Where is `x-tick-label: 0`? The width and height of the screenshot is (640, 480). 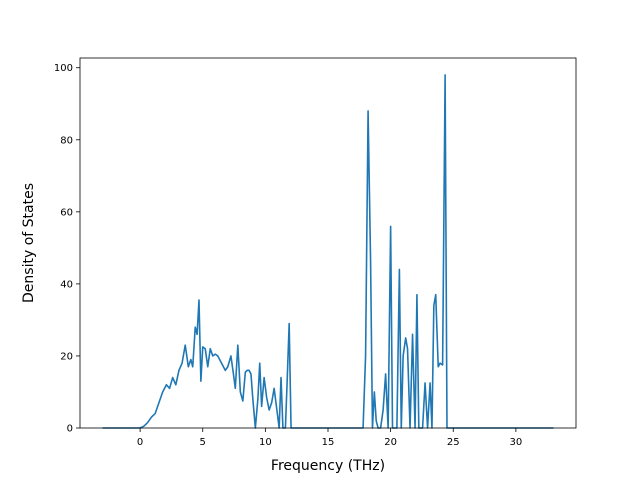 x-tick-label: 0 is located at coordinates (140, 442).